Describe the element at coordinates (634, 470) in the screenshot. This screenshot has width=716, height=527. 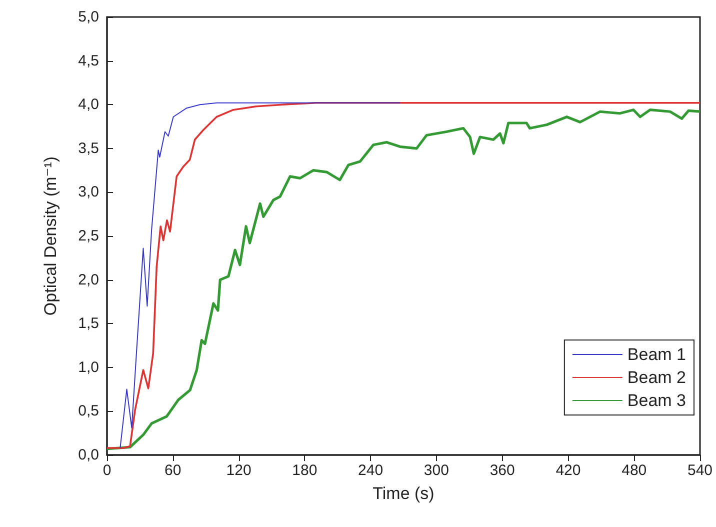
I see `x-tick-label: 480` at that location.